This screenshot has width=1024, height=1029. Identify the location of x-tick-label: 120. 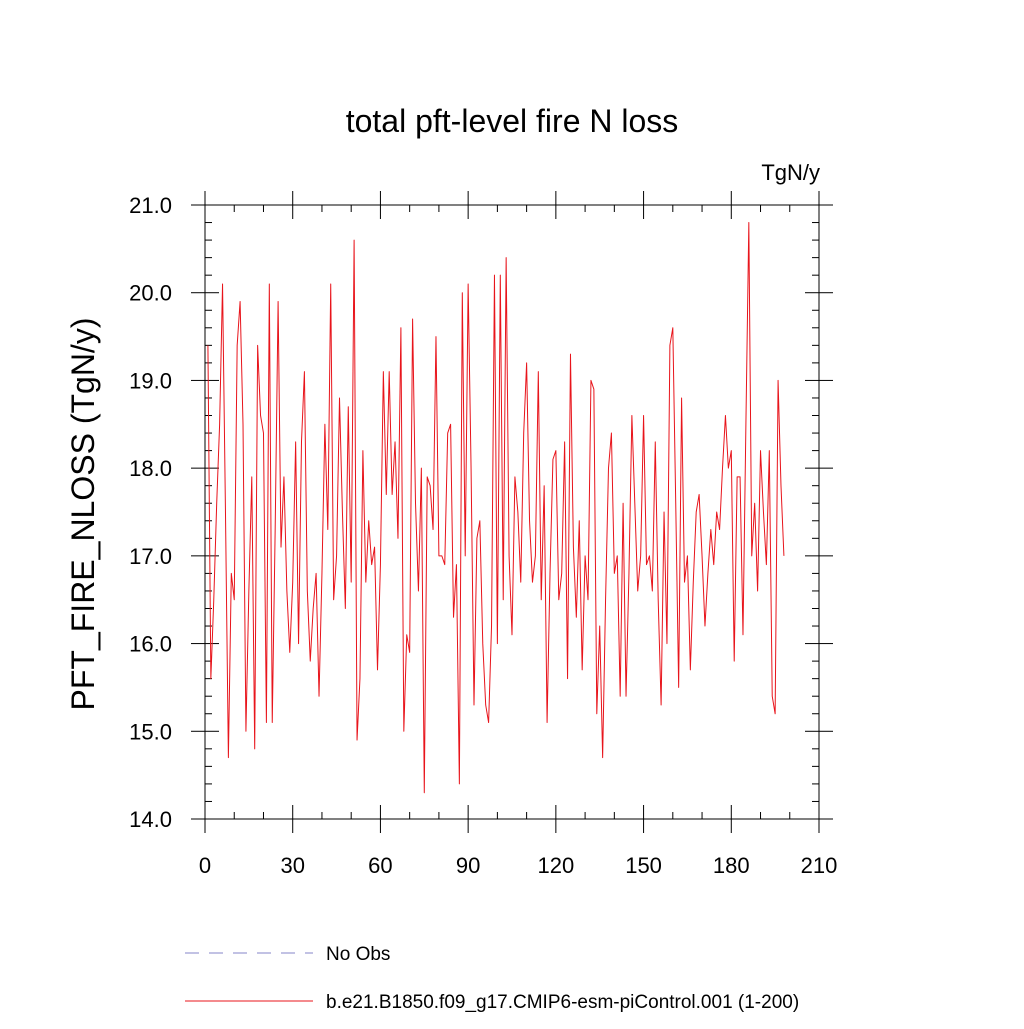
(555, 865).